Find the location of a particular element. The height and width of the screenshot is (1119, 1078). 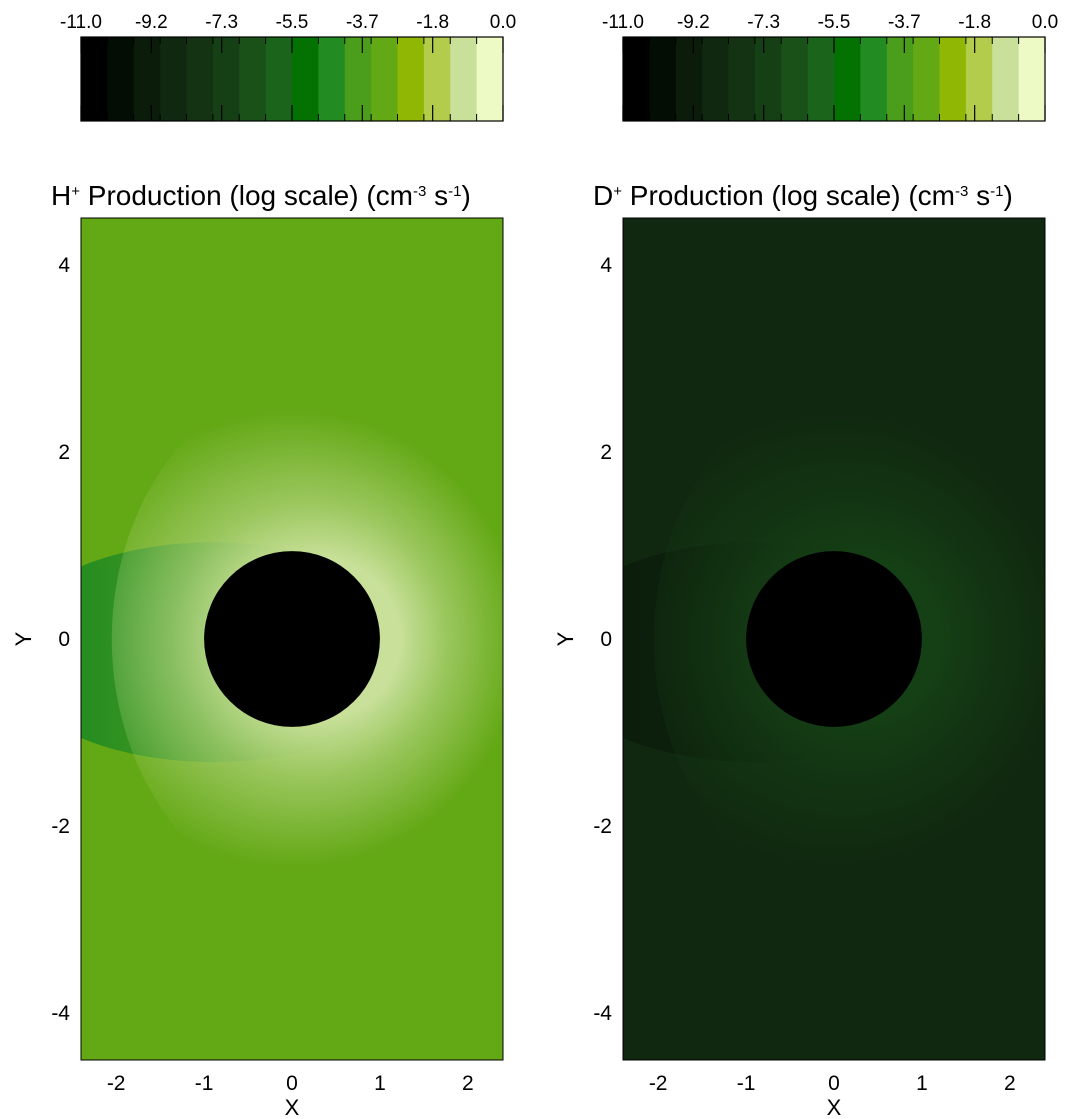

colorbar-h-plus: -11.0 -9.2 -7.3 -5.5 -3.7 -1.8 0.0 is located at coordinates (288, 67).